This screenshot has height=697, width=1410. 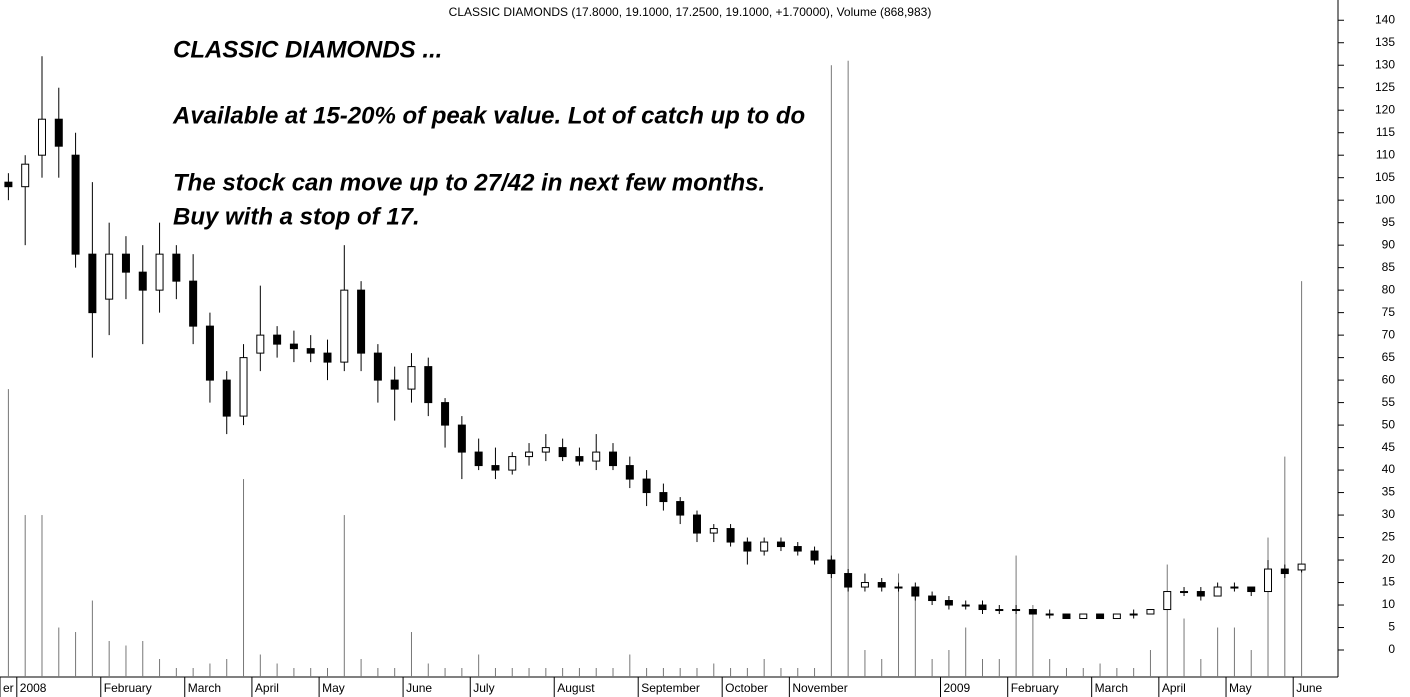 What do you see at coordinates (267, 688) in the screenshot?
I see `x-tick-label: April` at bounding box center [267, 688].